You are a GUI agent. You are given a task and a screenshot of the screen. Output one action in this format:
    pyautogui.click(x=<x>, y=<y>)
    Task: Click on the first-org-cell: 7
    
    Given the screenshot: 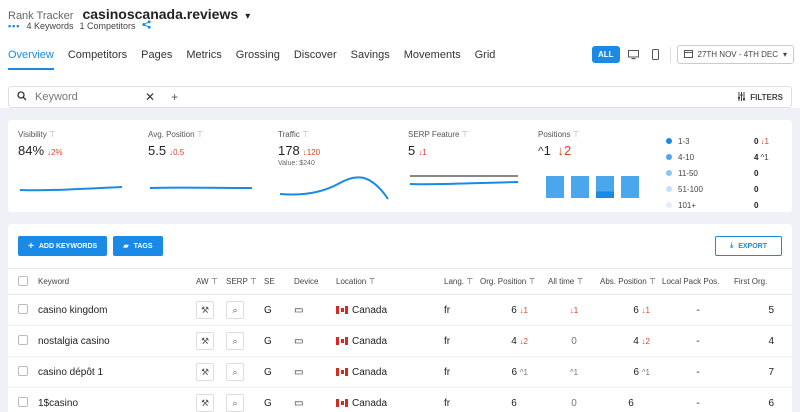 What is the action you would take?
    pyautogui.click(x=763, y=372)
    